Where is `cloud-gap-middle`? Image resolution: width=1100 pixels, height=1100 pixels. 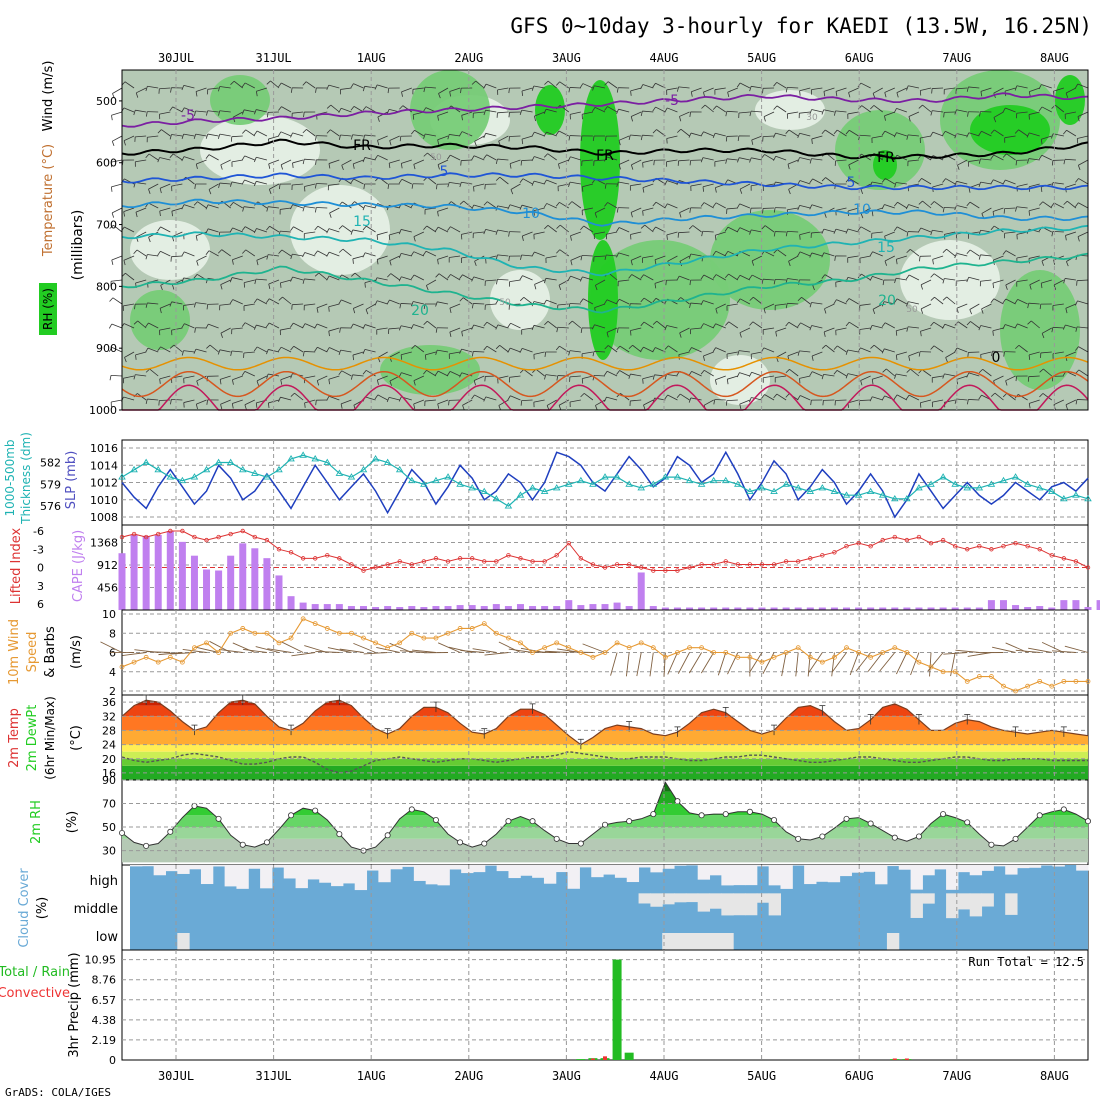 cloud-gap-middle is located at coordinates (680, 898).